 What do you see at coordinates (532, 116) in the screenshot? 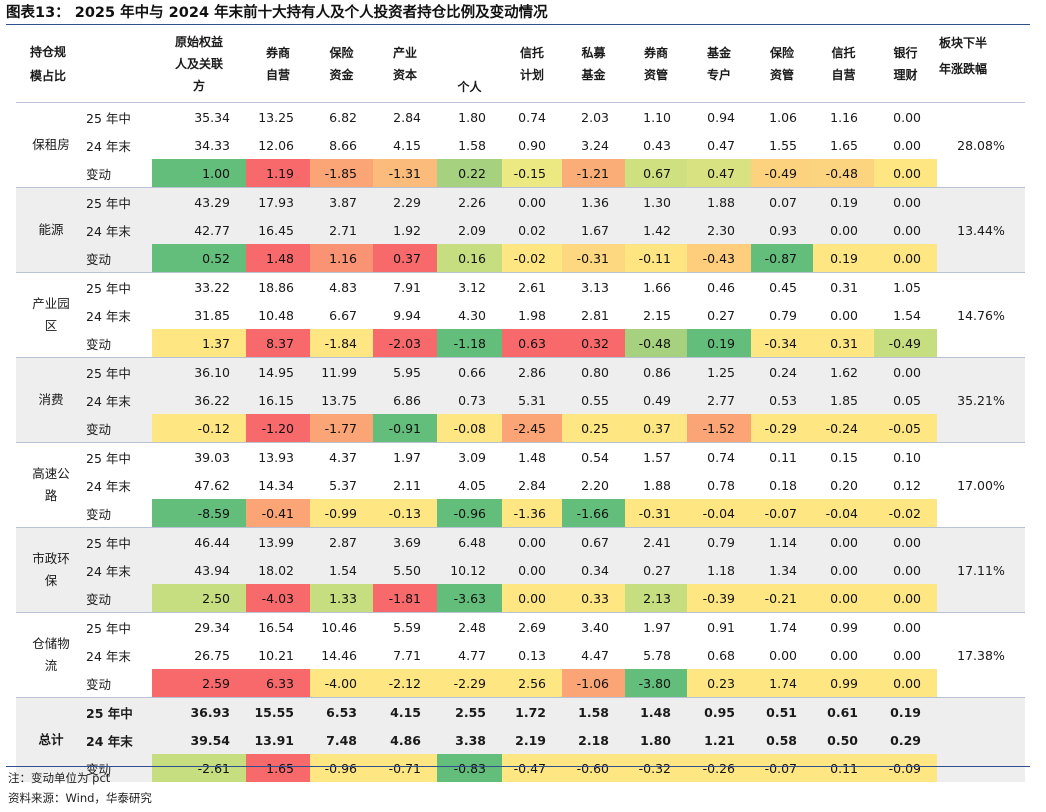
I see `value-cell: 0.74` at bounding box center [532, 116].